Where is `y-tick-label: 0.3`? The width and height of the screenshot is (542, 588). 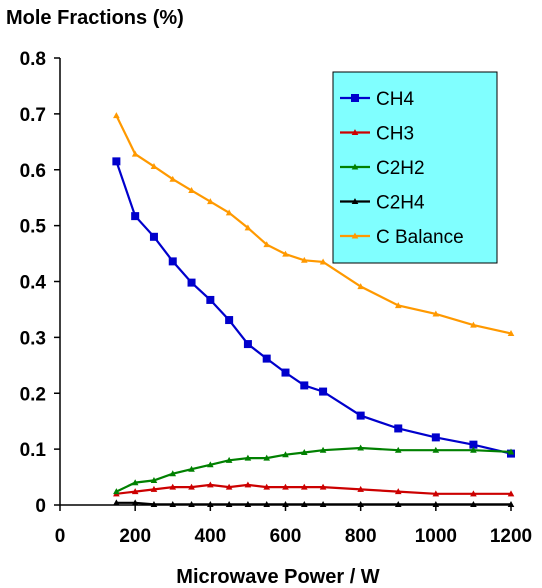
y-tick-label: 0.3 is located at coordinates (33, 338).